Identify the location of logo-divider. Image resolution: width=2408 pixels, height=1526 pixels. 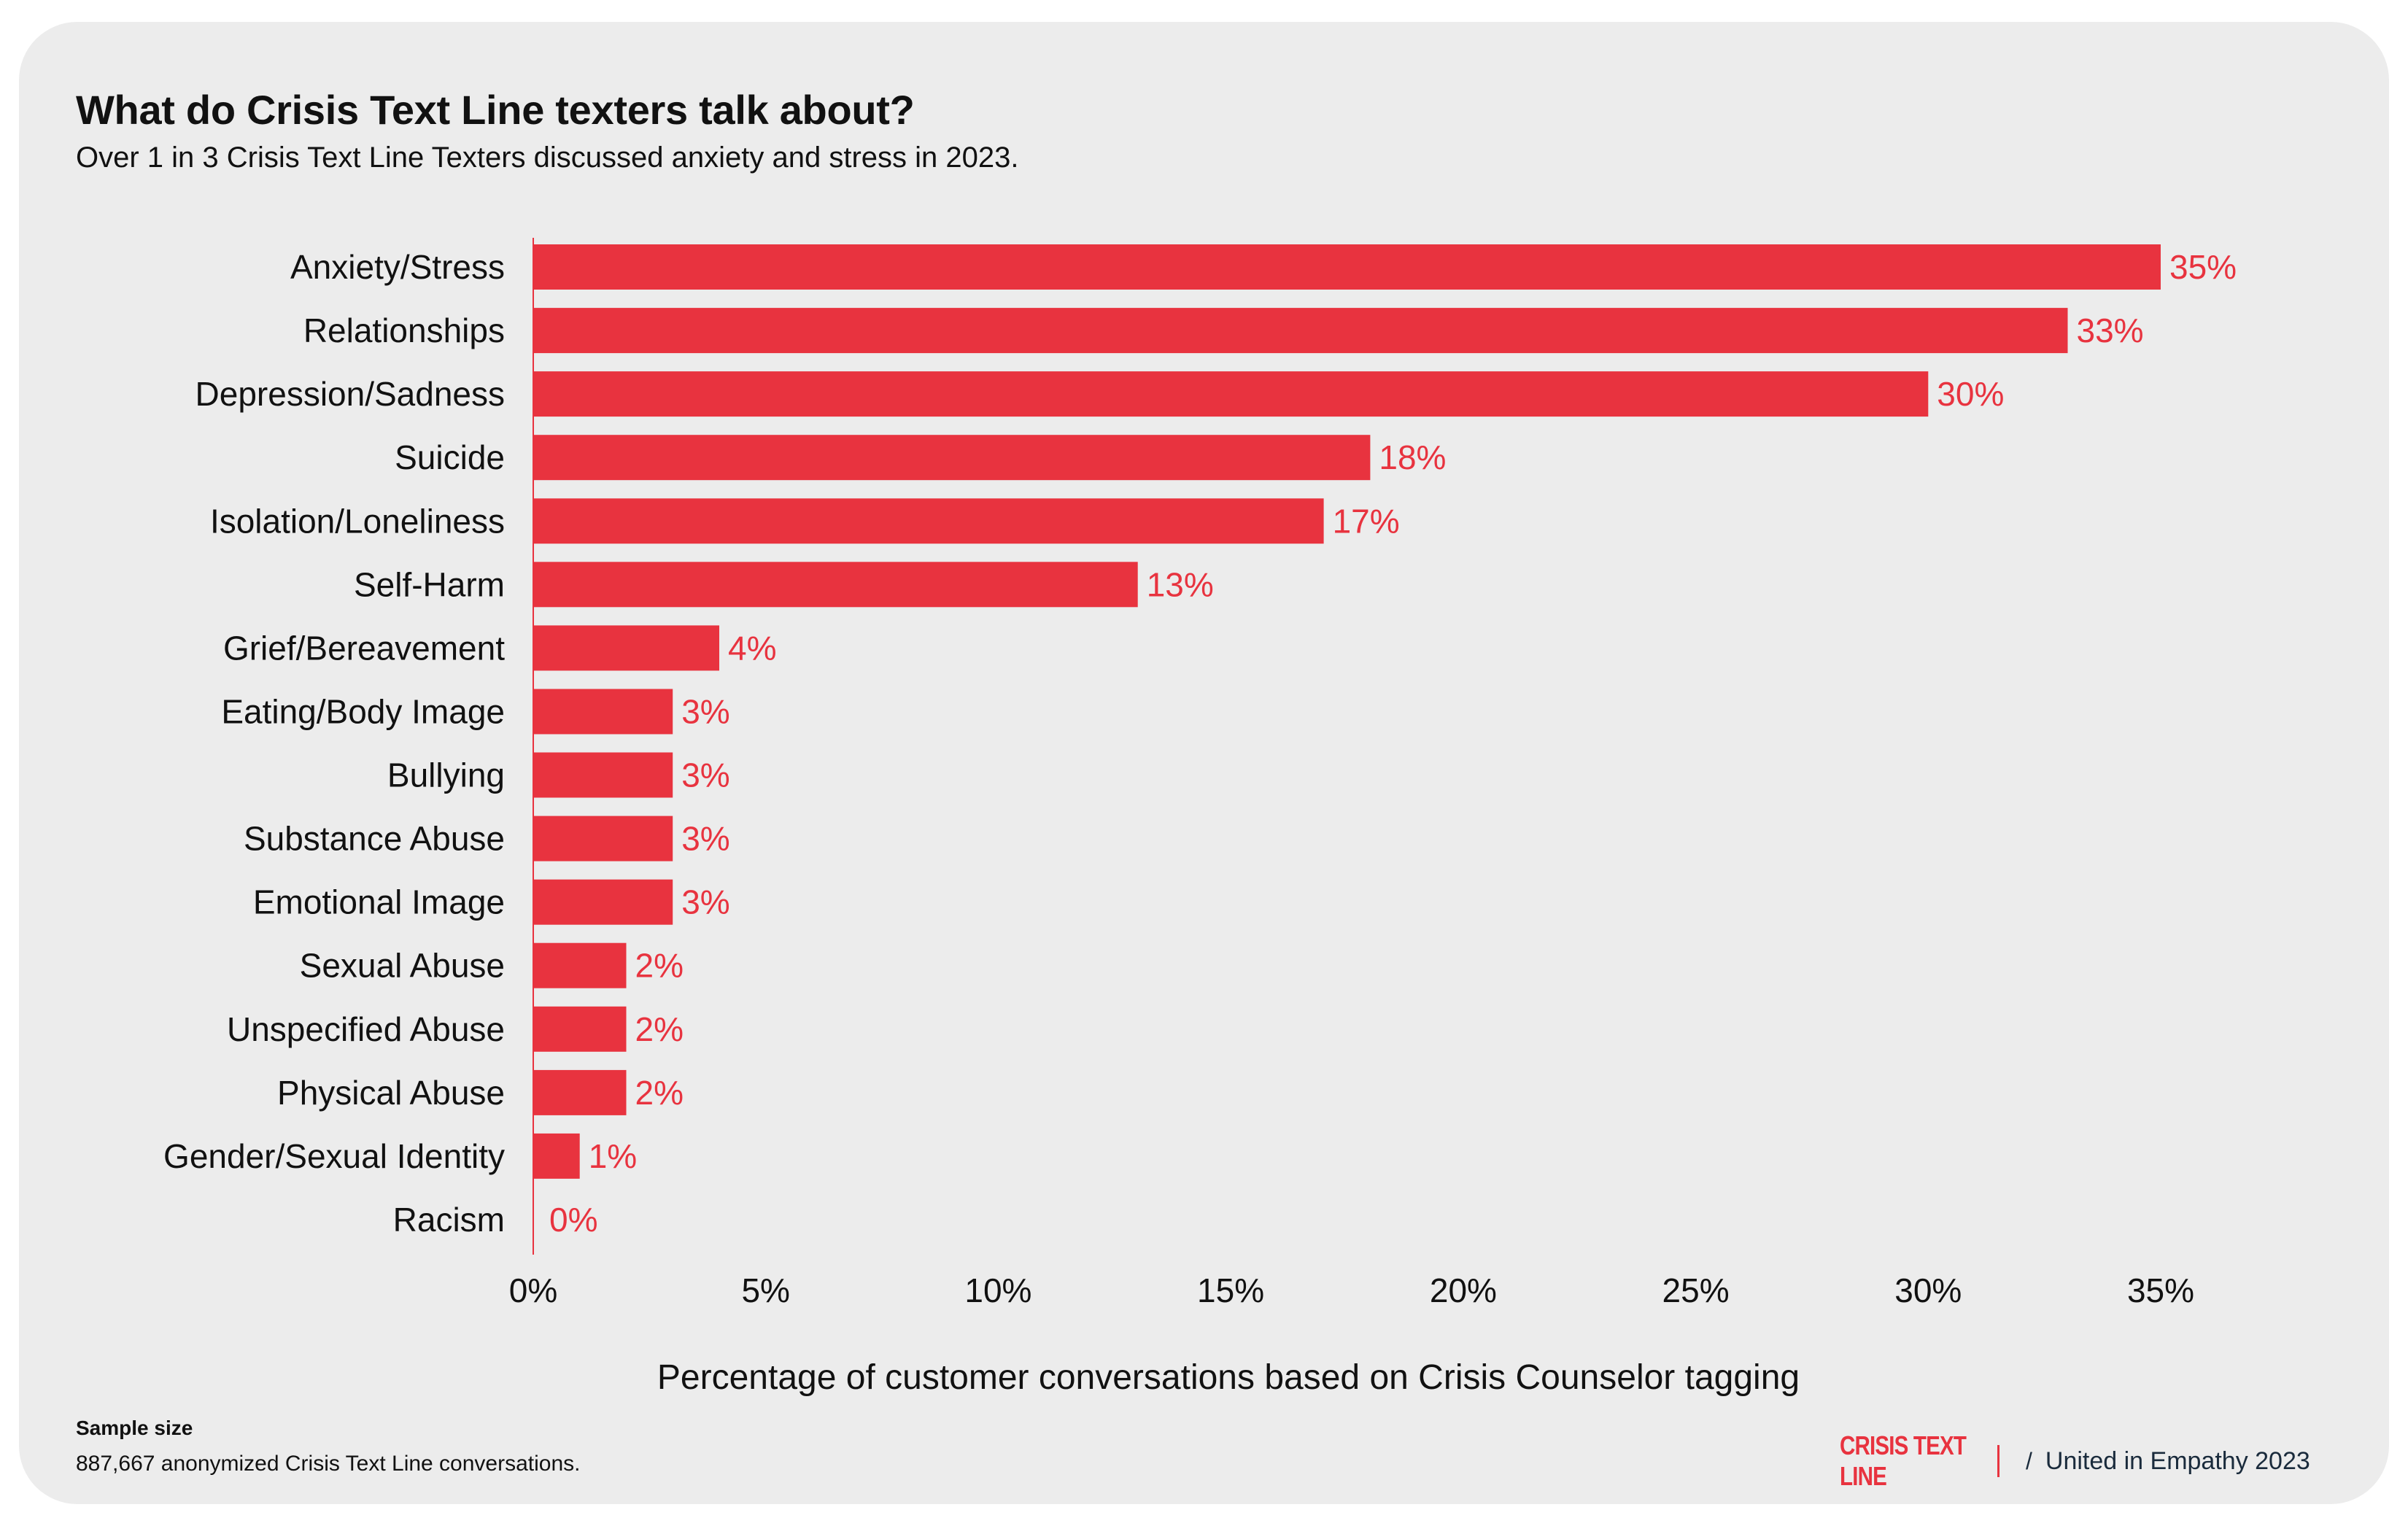
(1998, 1461).